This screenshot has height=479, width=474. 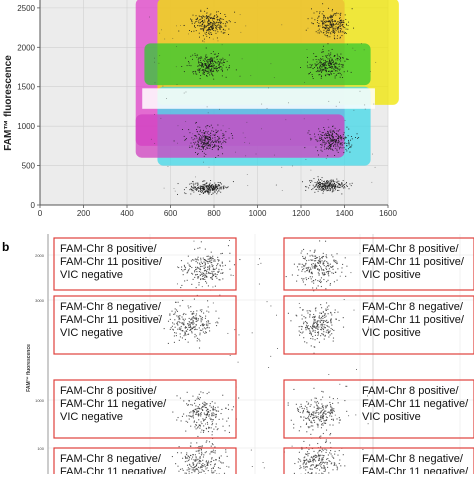 What do you see at coordinates (29, 166) in the screenshot?
I see `panel-a-y-tick-label: 500` at bounding box center [29, 166].